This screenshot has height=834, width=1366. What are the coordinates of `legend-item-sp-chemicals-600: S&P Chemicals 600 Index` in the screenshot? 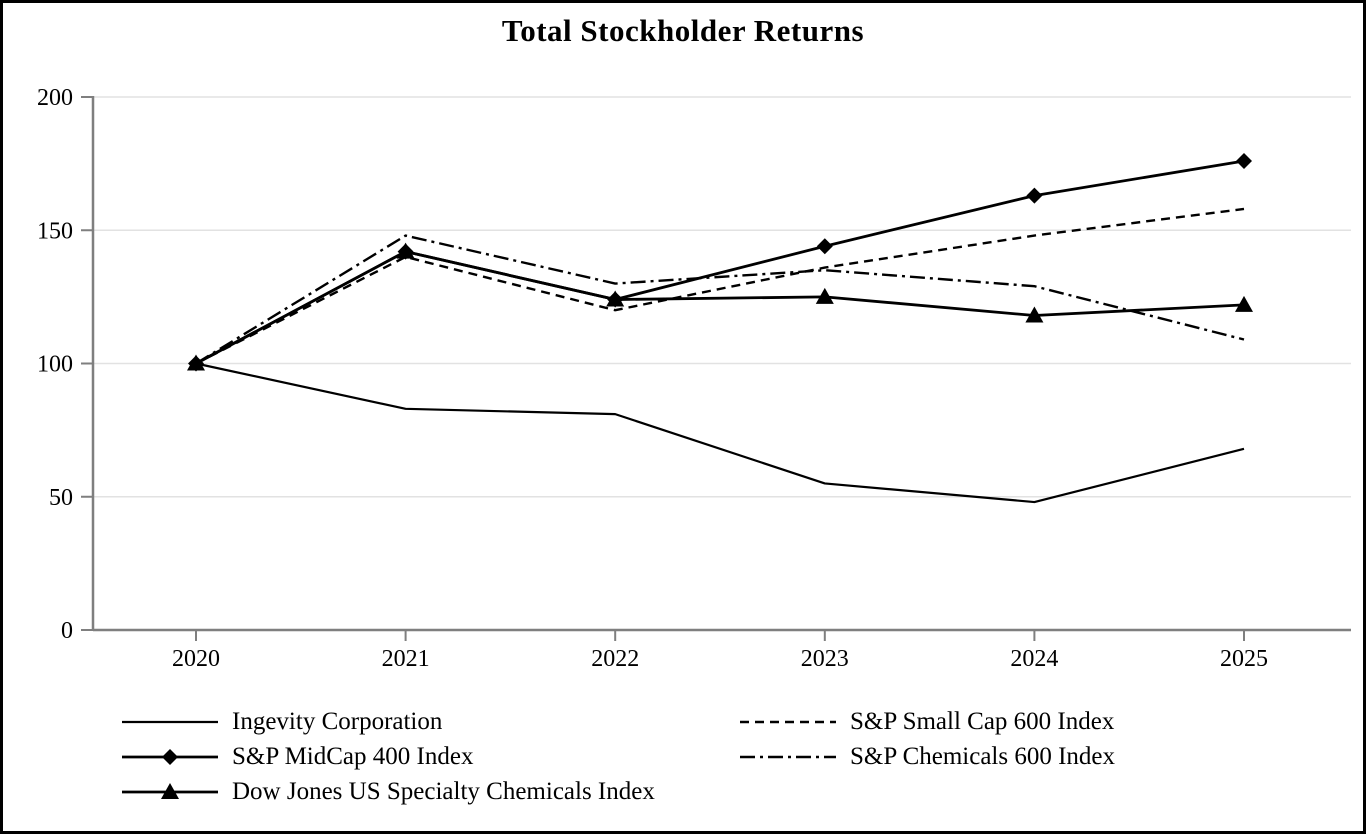 It's located at (1020, 756).